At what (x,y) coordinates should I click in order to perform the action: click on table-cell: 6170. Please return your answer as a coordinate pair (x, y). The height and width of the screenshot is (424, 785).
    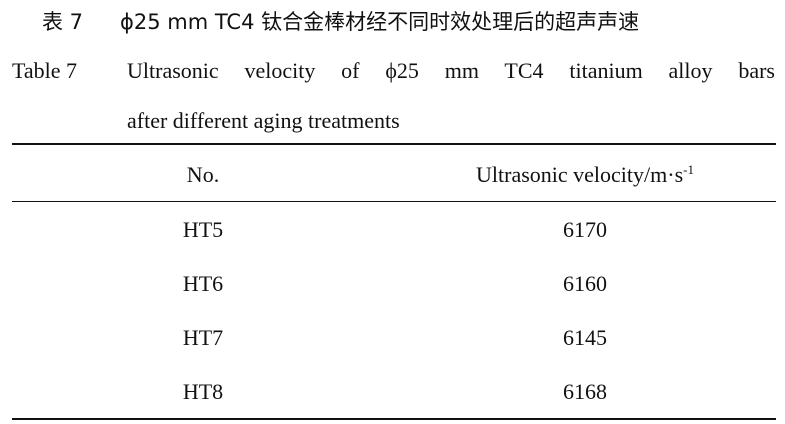
    Looking at the image, I should click on (585, 229).